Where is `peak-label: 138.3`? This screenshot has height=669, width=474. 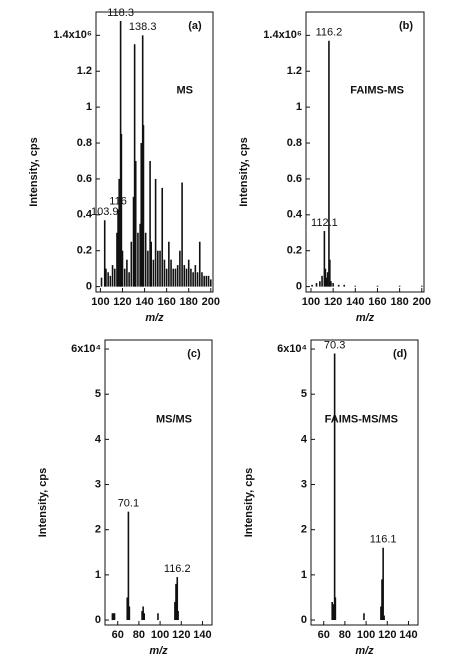 peak-label: 138.3 is located at coordinates (143, 27).